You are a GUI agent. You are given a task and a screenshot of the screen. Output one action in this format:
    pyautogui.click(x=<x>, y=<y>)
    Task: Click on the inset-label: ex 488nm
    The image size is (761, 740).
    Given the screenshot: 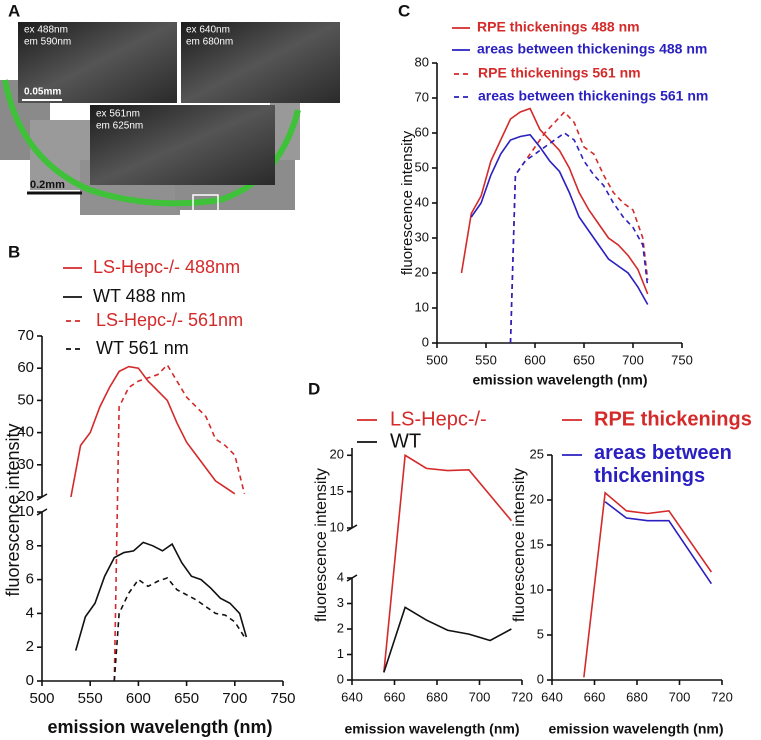 What is the action you would take?
    pyautogui.click(x=46, y=30)
    